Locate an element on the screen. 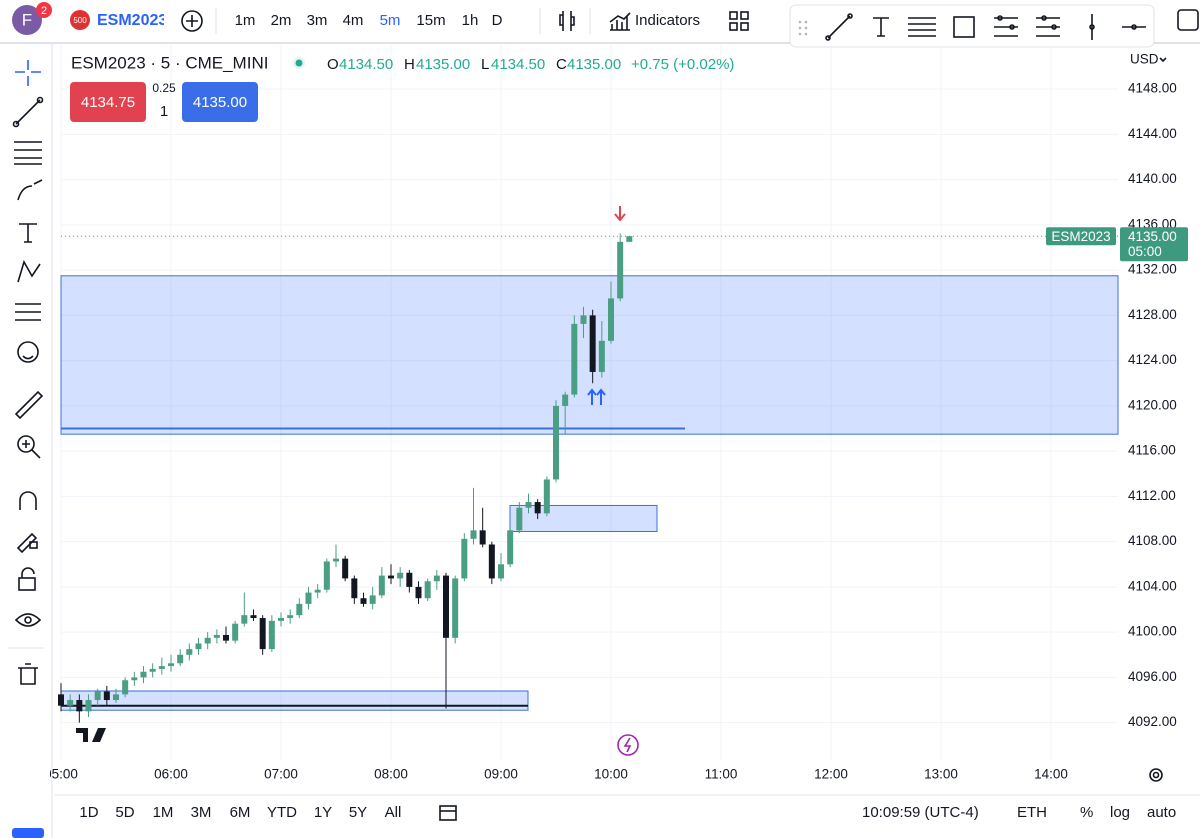 The image size is (1200, 838). prediction-tool is located at coordinates (28, 312).